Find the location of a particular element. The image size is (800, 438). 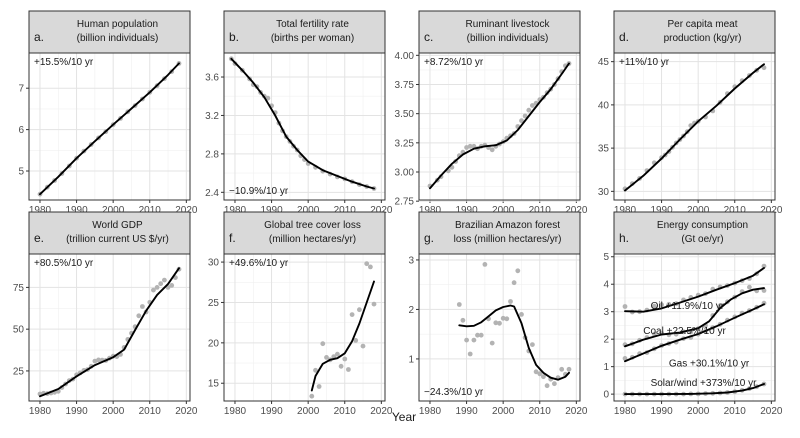

annotation: +8.72%/10 yr is located at coordinates (454, 62).